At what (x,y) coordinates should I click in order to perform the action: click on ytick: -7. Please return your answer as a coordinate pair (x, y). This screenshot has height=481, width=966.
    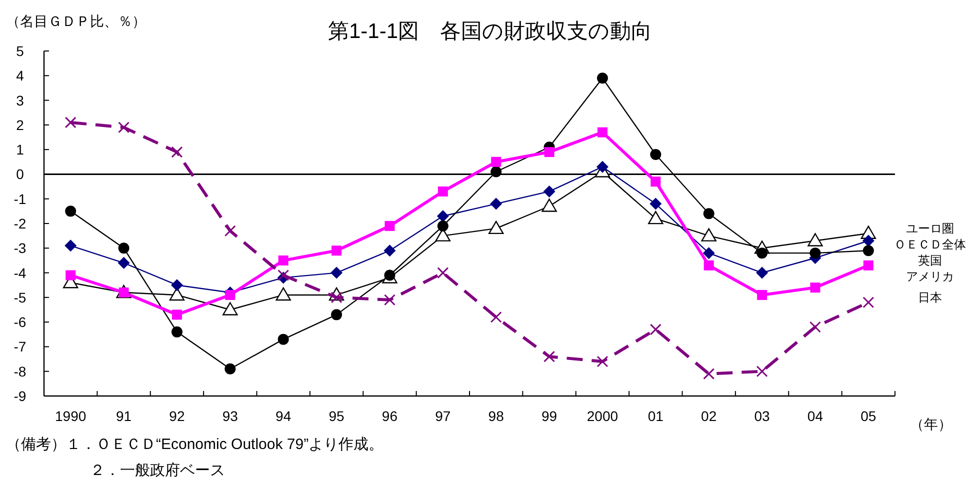
    Looking at the image, I should click on (20, 346).